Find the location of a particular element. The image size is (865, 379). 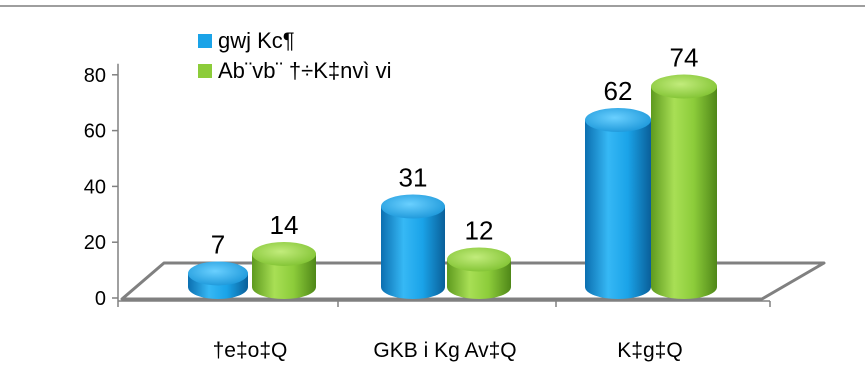

x-category-label: K‡g‡Q is located at coordinates (649, 350).